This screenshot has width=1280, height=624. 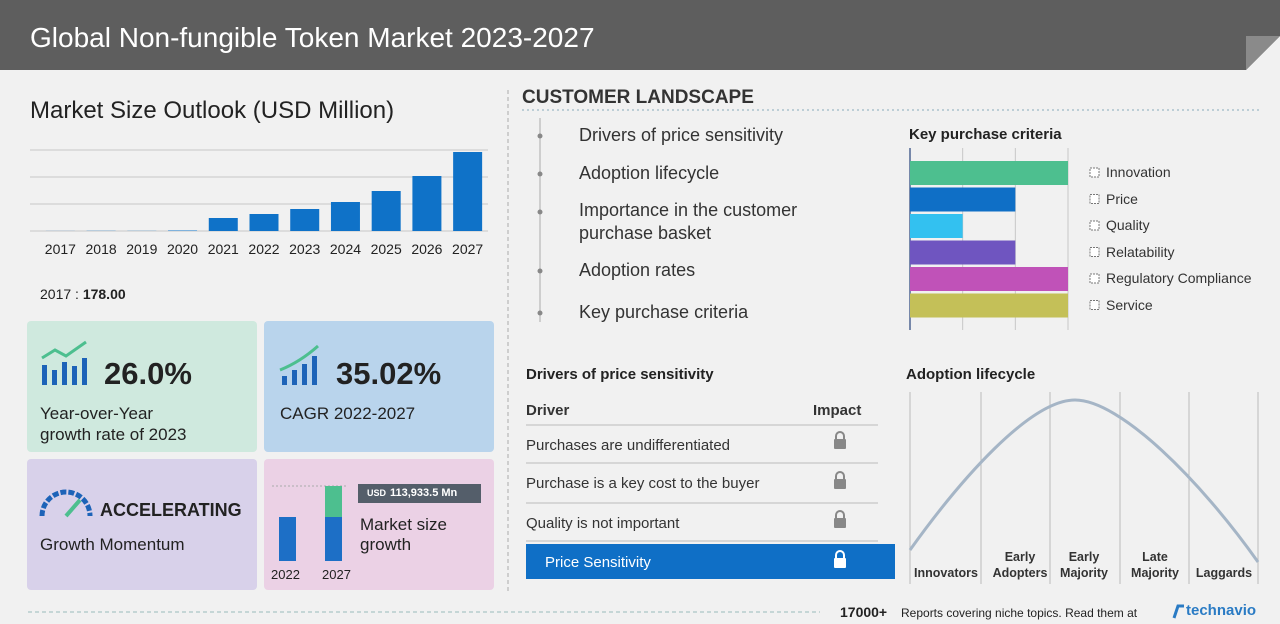 I want to click on list-item: Importance in the customer, so click(x=688, y=210).